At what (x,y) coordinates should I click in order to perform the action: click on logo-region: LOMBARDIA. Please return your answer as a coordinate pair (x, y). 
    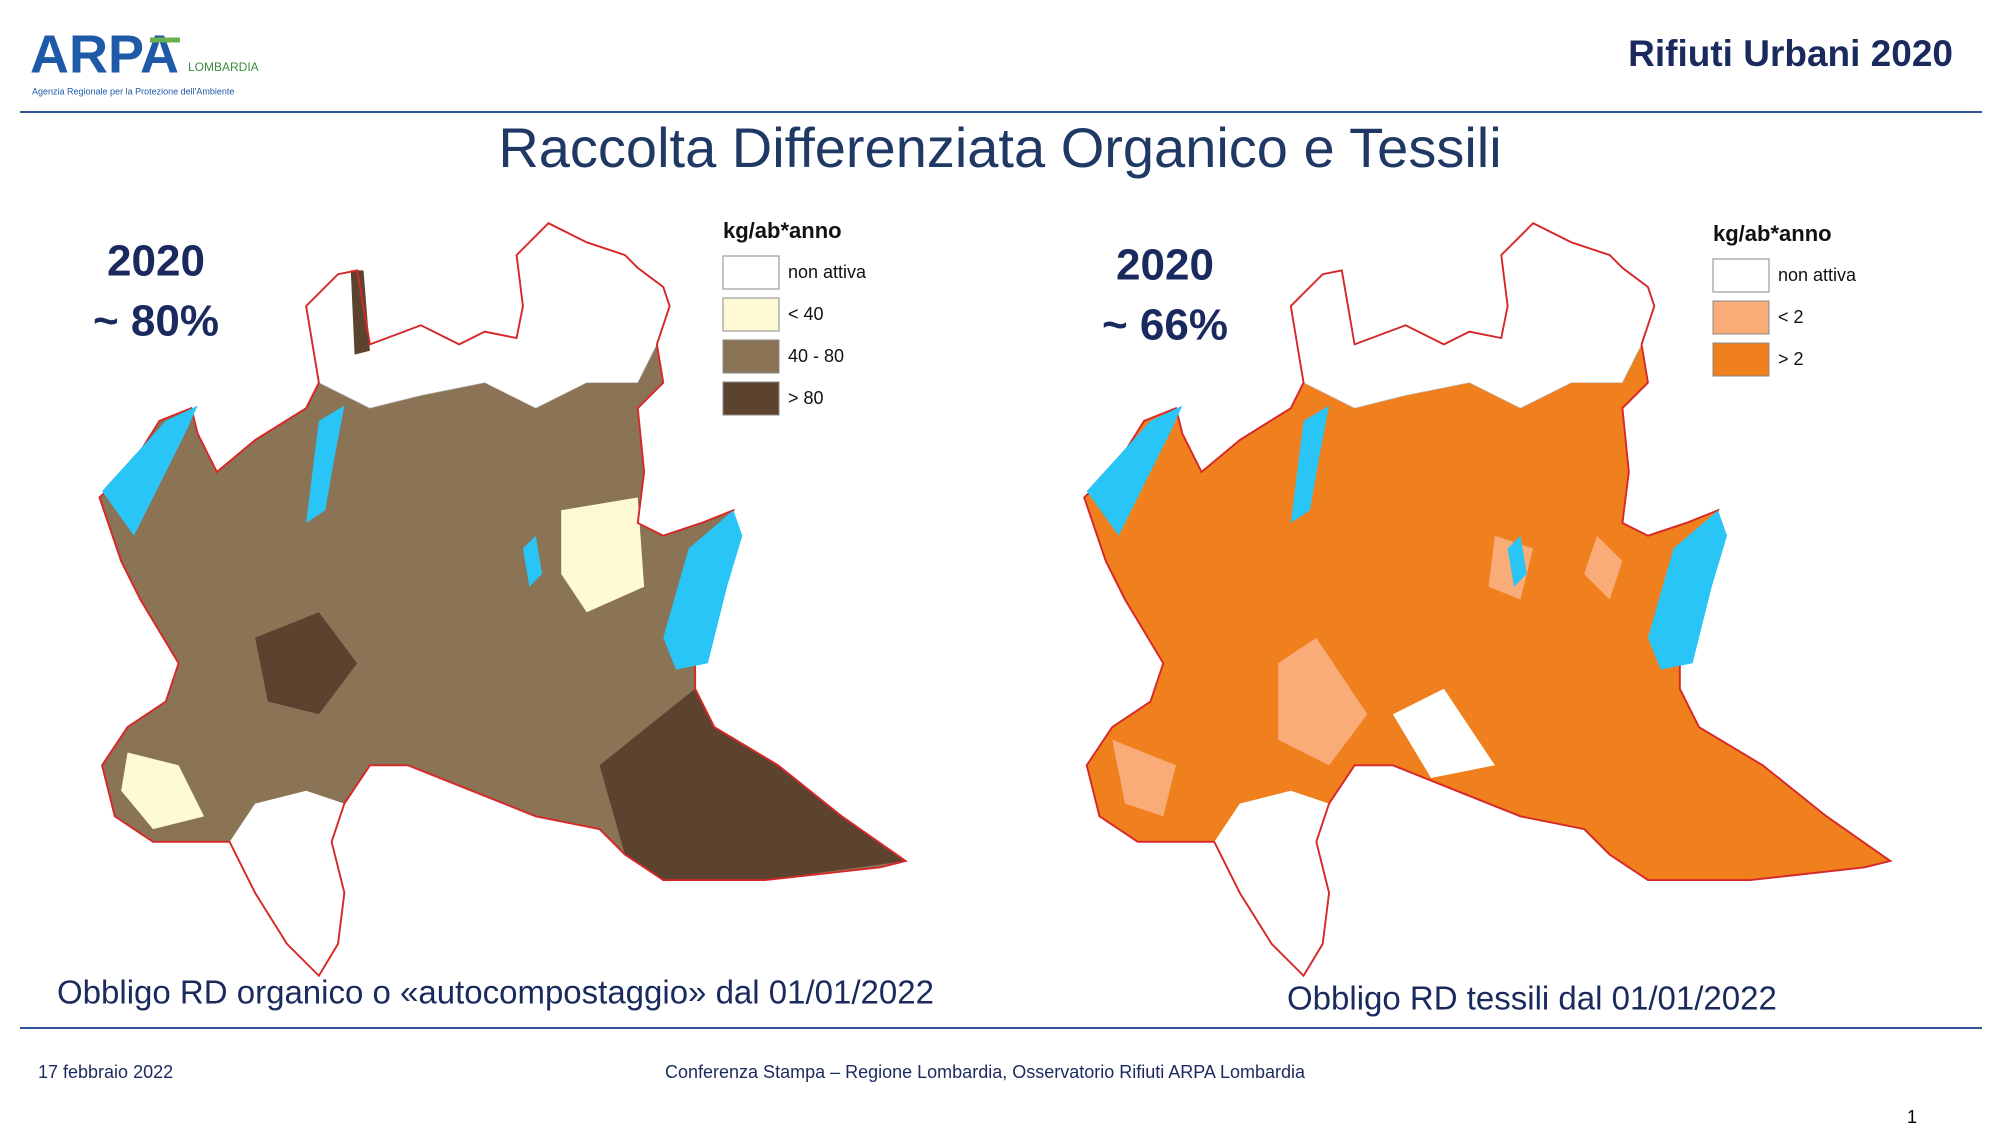
    Looking at the image, I should click on (223, 67).